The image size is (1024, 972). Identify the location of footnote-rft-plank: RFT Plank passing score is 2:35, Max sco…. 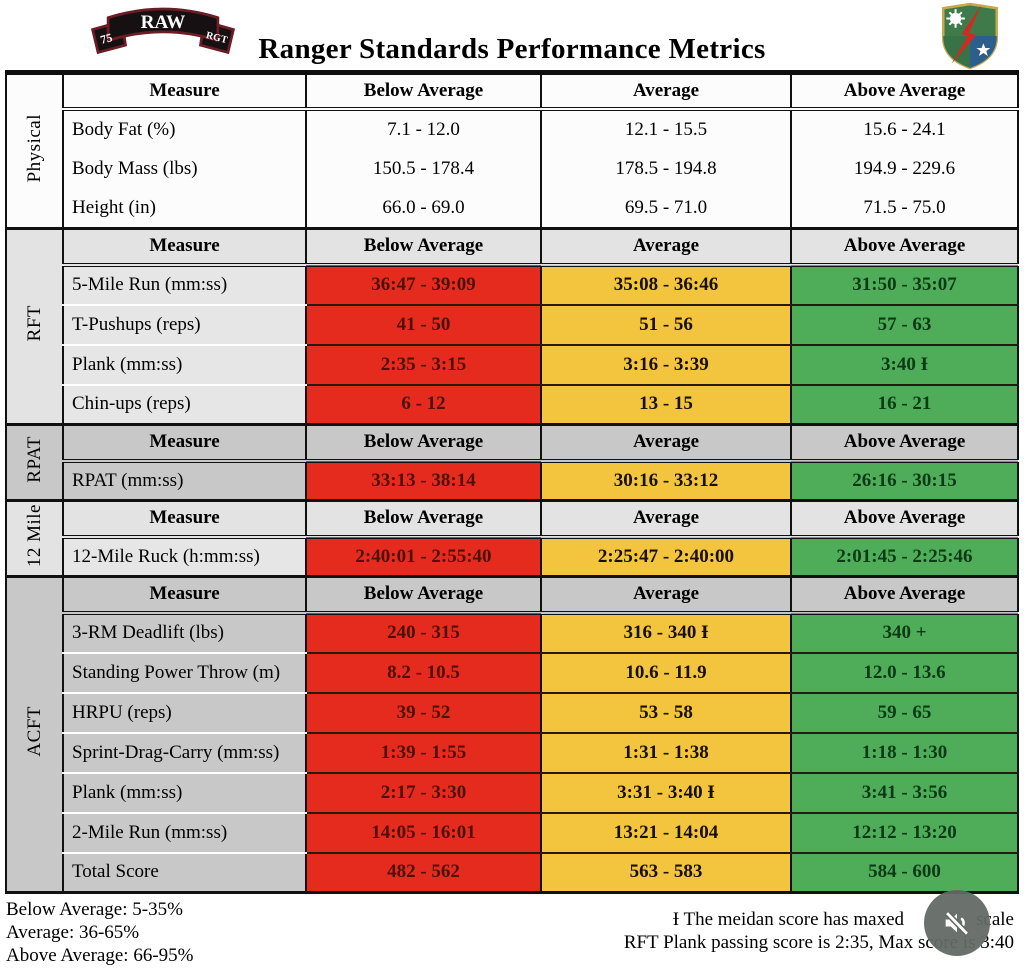
(818, 942).